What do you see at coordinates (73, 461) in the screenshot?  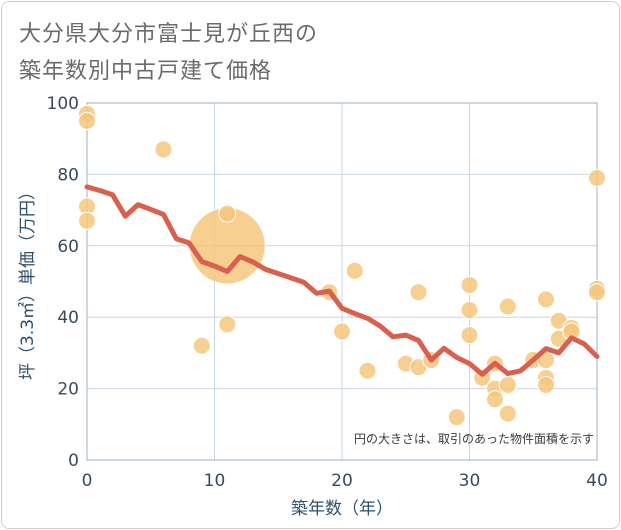 I see `y-tick-label-0: 0` at bounding box center [73, 461].